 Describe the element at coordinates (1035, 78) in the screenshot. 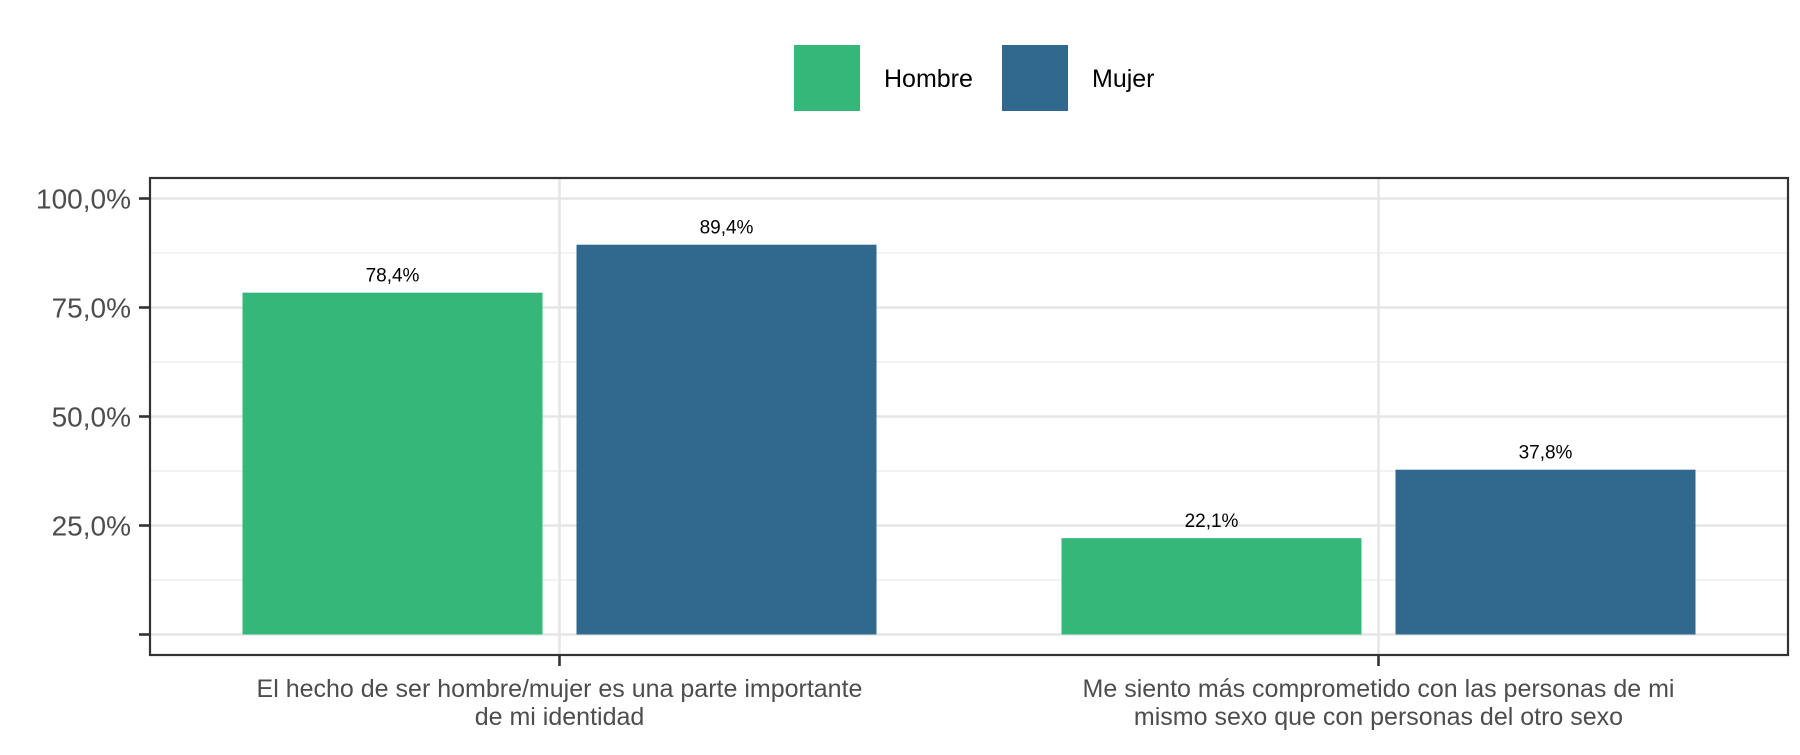

I see `legend-key-mujer` at that location.